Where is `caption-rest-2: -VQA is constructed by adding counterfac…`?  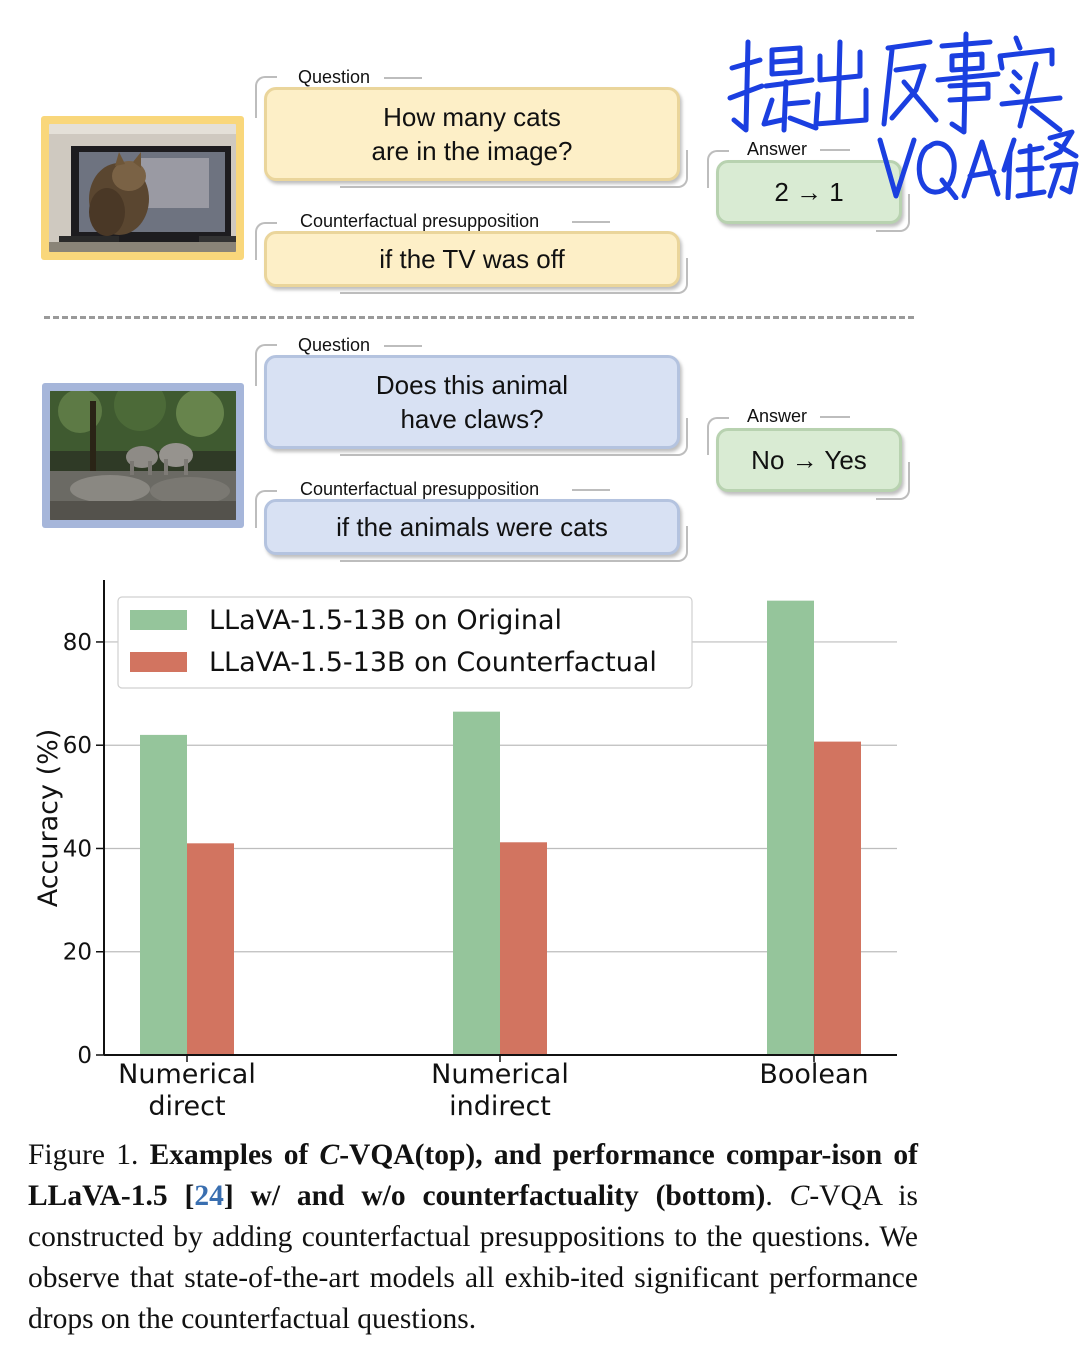 caption-rest-2: -VQA is constructed by adding counterfac… is located at coordinates (473, 1257).